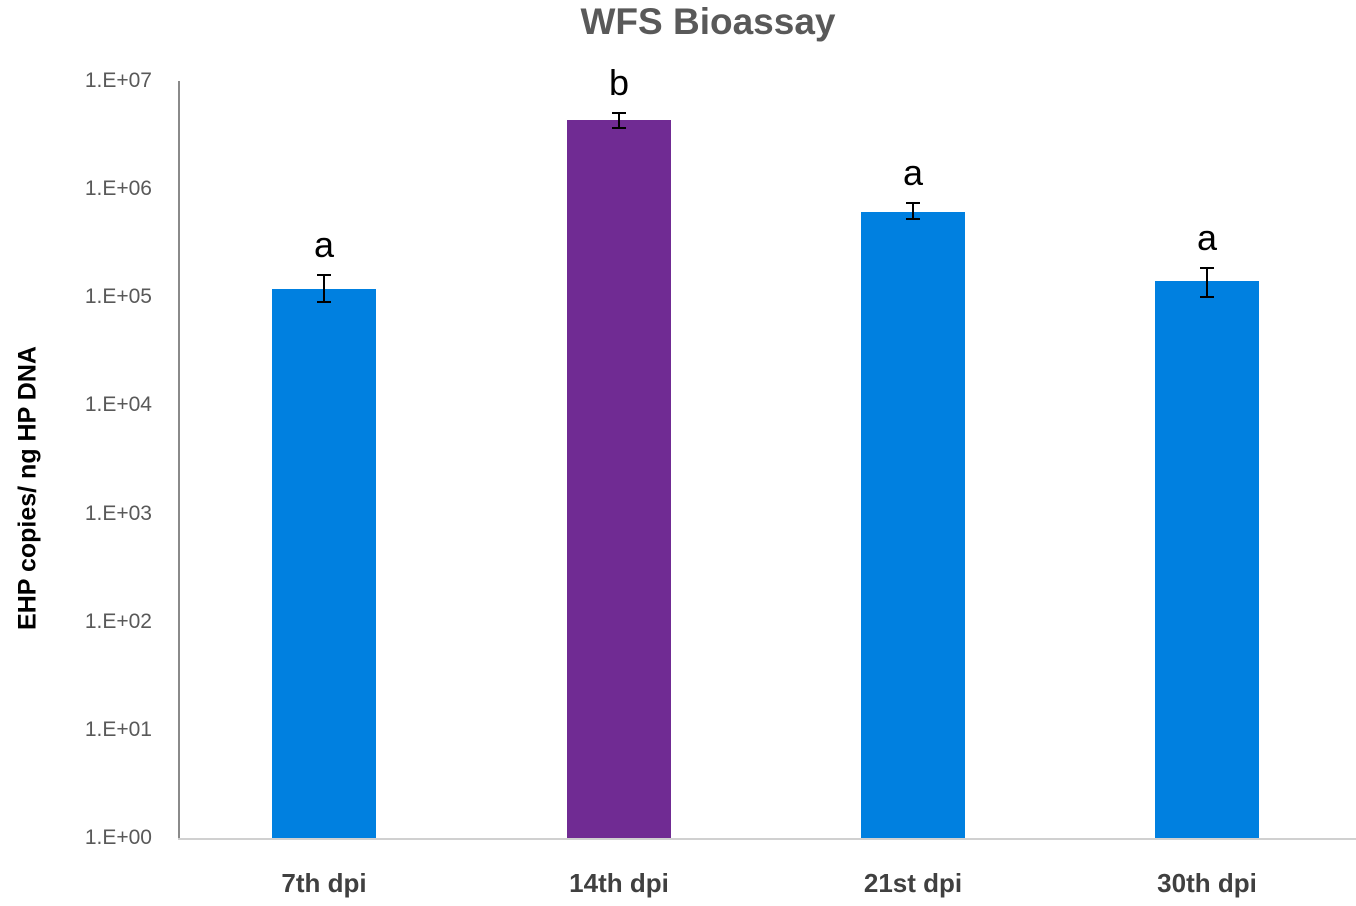 The height and width of the screenshot is (906, 1356). Describe the element at coordinates (27, 488) in the screenshot. I see `y-axis-label: EHP copies/ ng HP DNA` at that location.